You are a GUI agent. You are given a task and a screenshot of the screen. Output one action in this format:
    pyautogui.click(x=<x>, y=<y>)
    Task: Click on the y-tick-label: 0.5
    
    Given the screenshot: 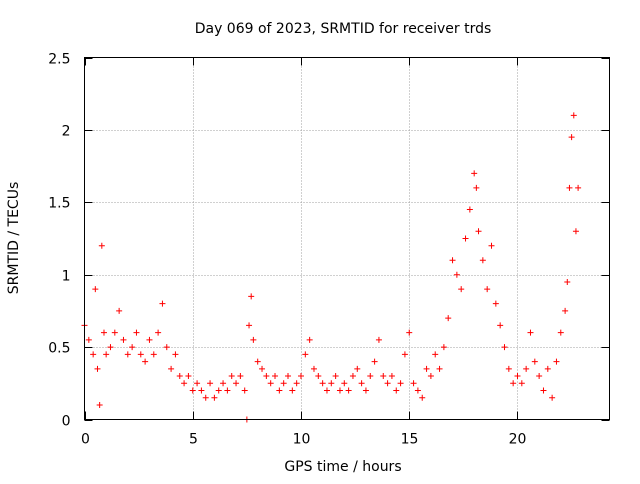 What is the action you would take?
    pyautogui.click(x=59, y=349)
    